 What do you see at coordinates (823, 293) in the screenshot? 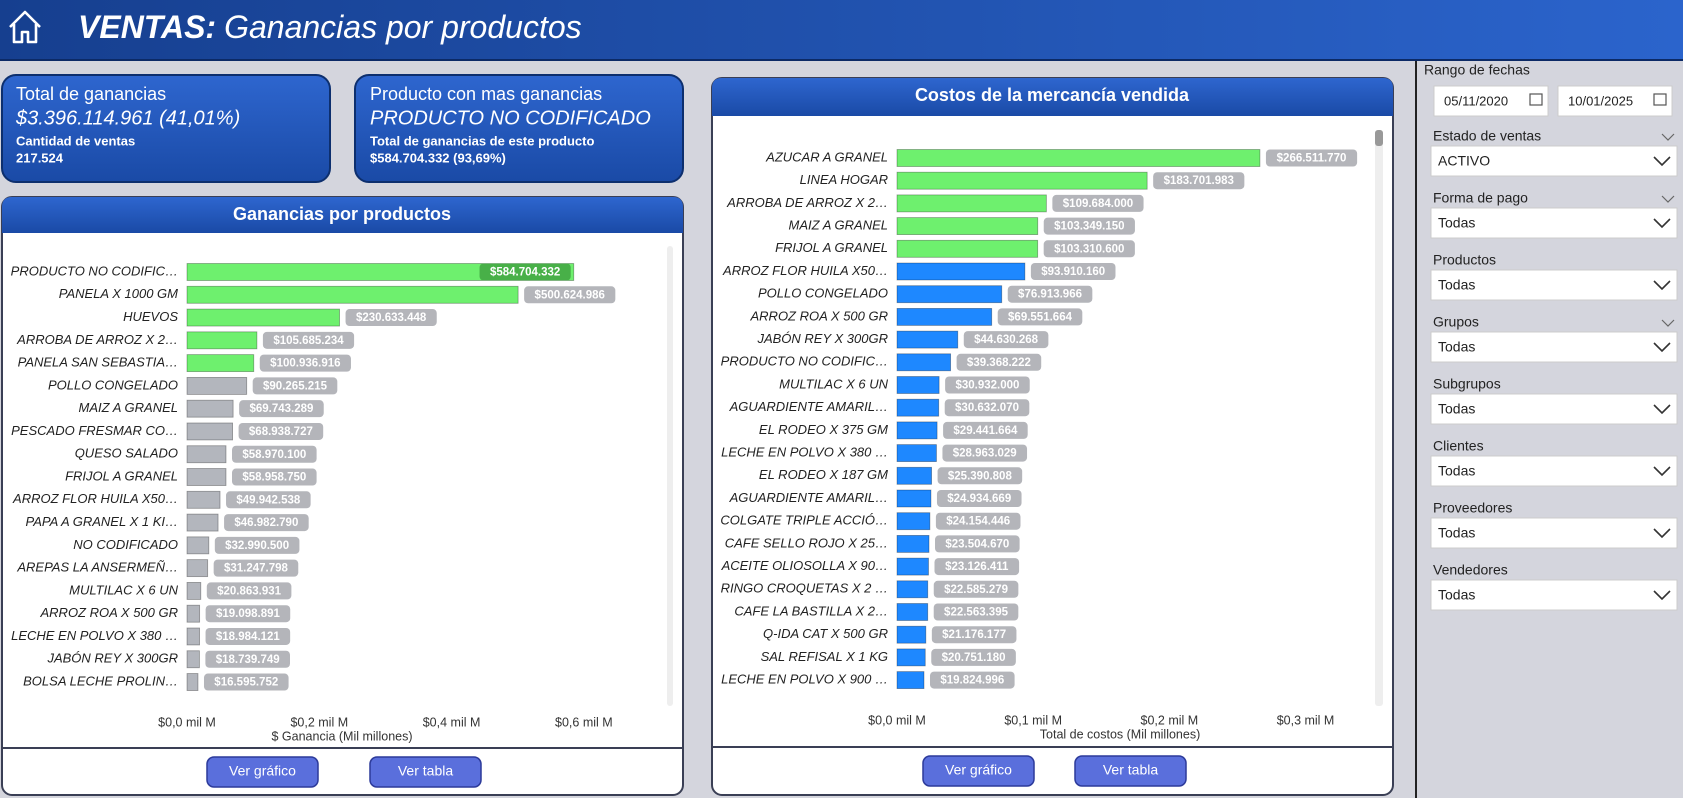
I see `category-label: POLLO CONGELADO` at bounding box center [823, 293].